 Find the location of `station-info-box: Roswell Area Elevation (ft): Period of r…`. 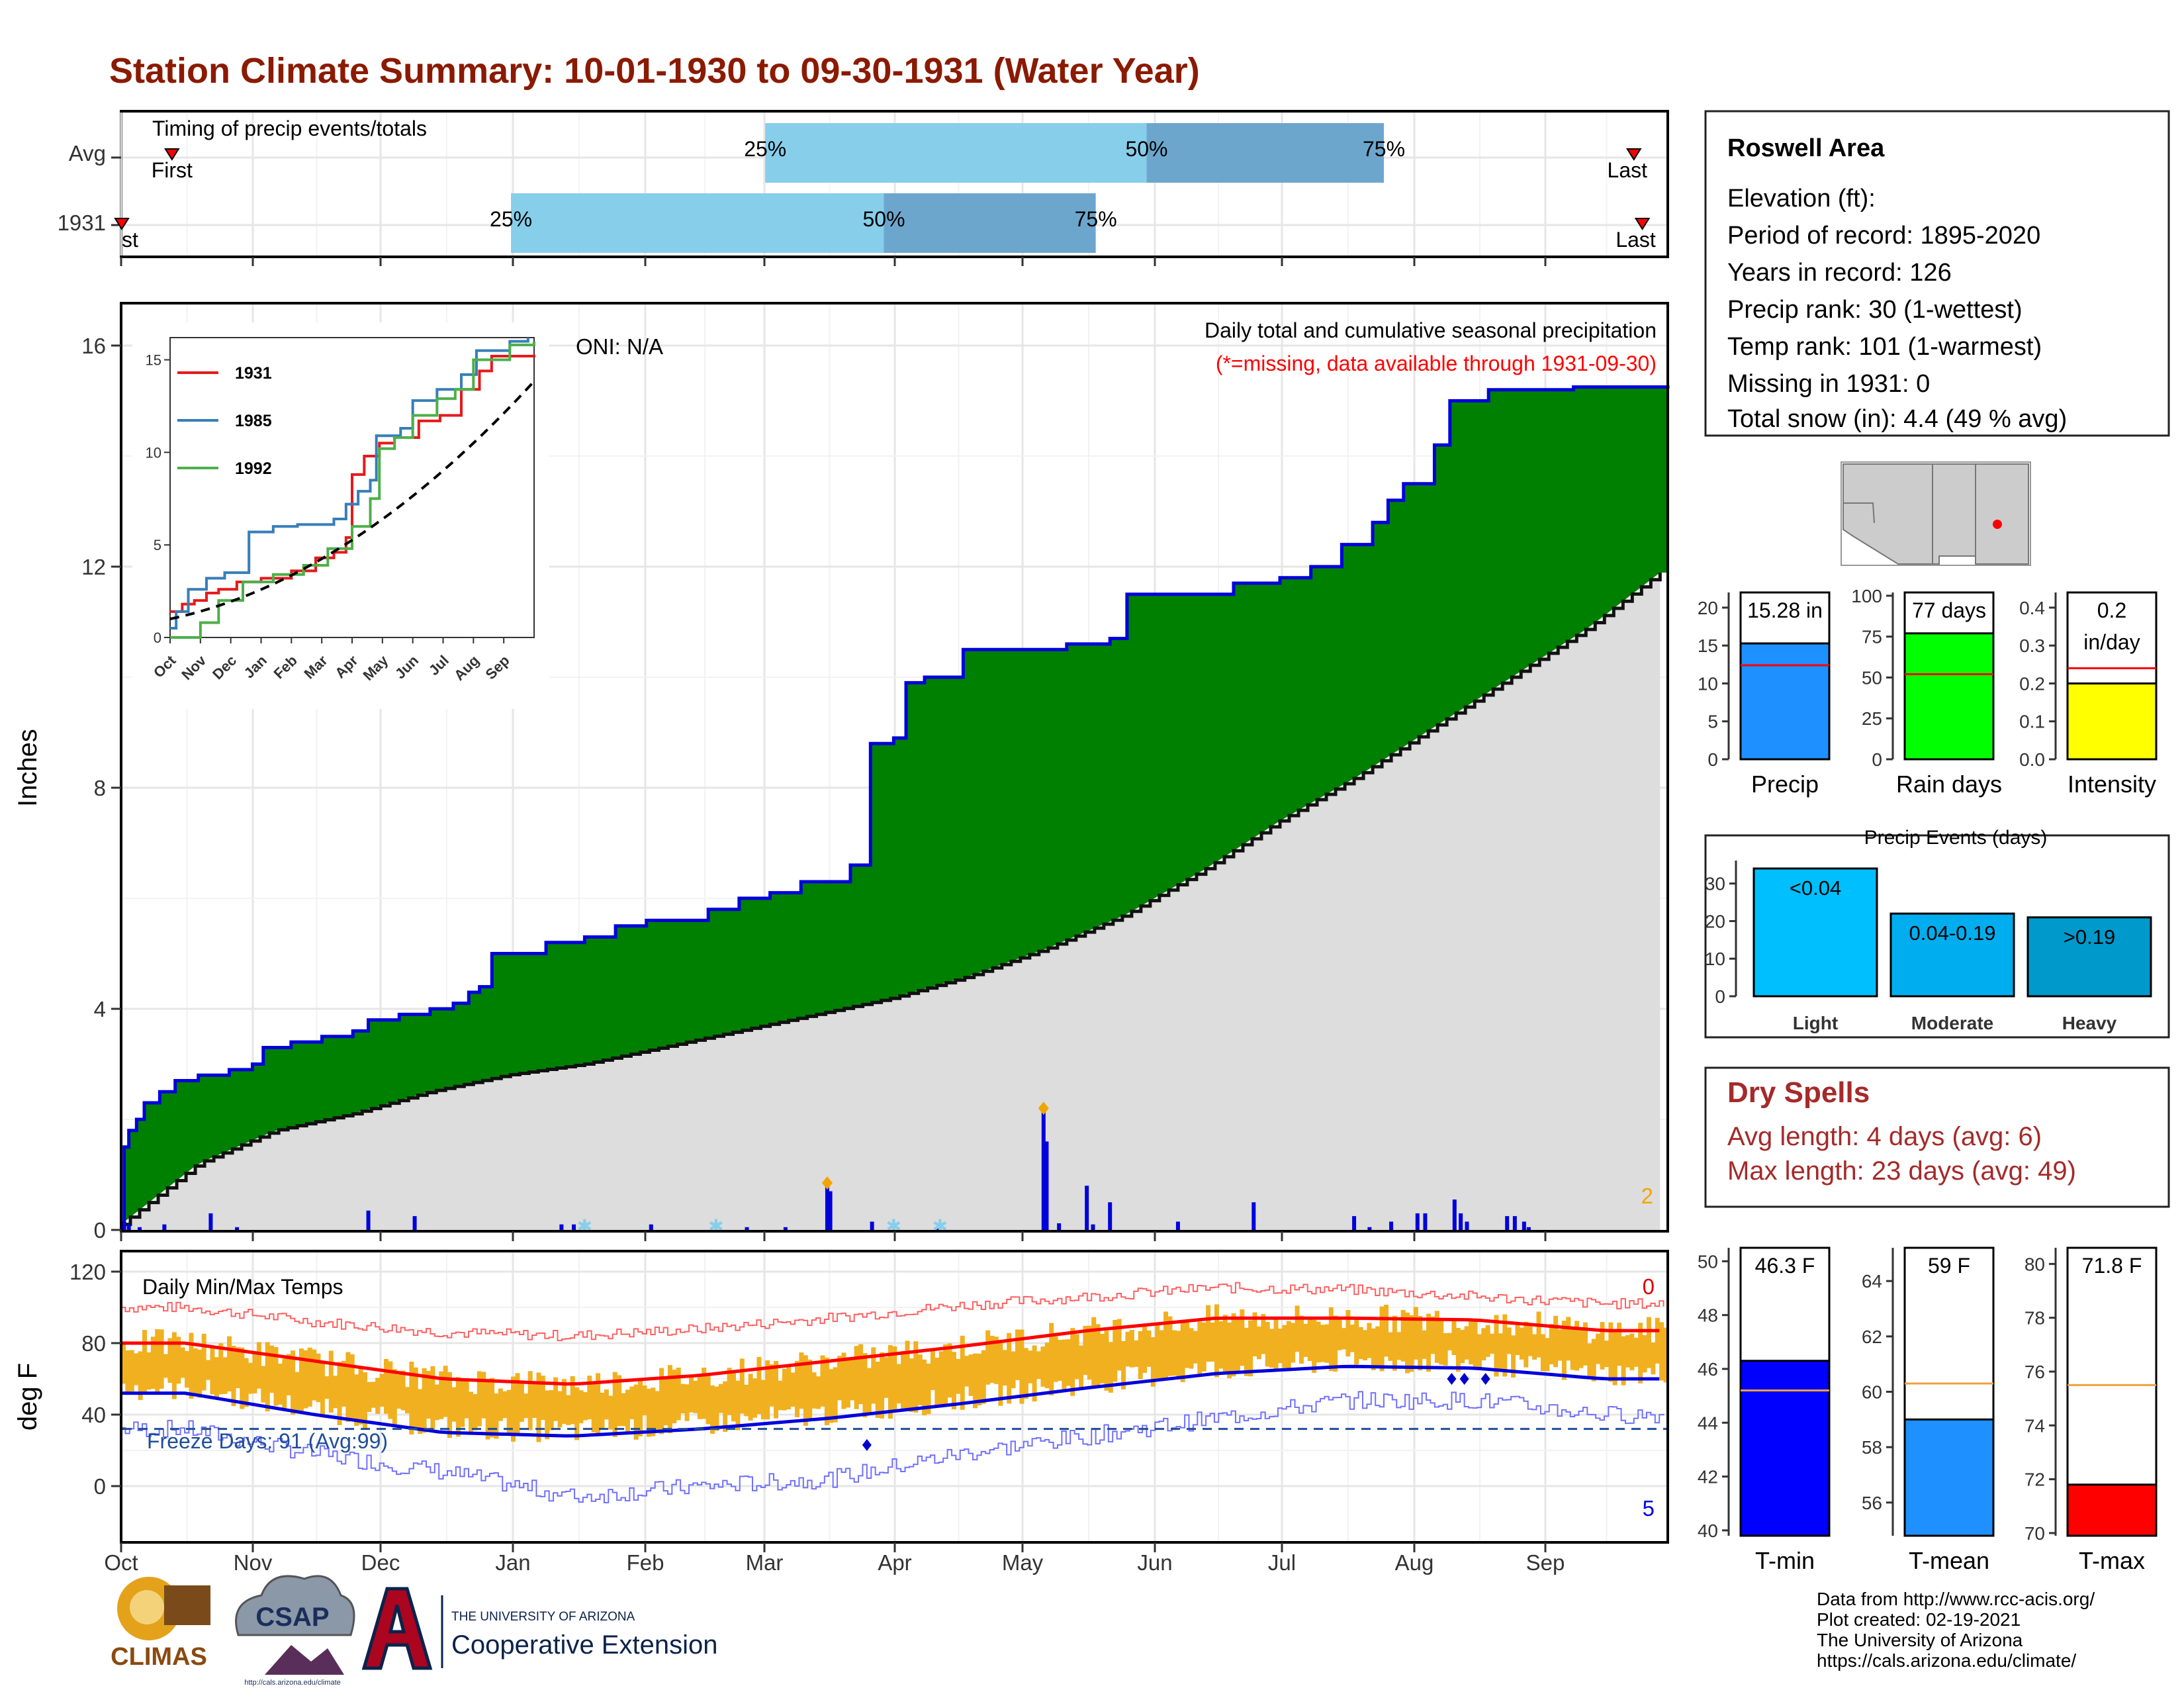

station-info-box: Roswell Area Elevation (ft): Period of r… is located at coordinates (1937, 273).